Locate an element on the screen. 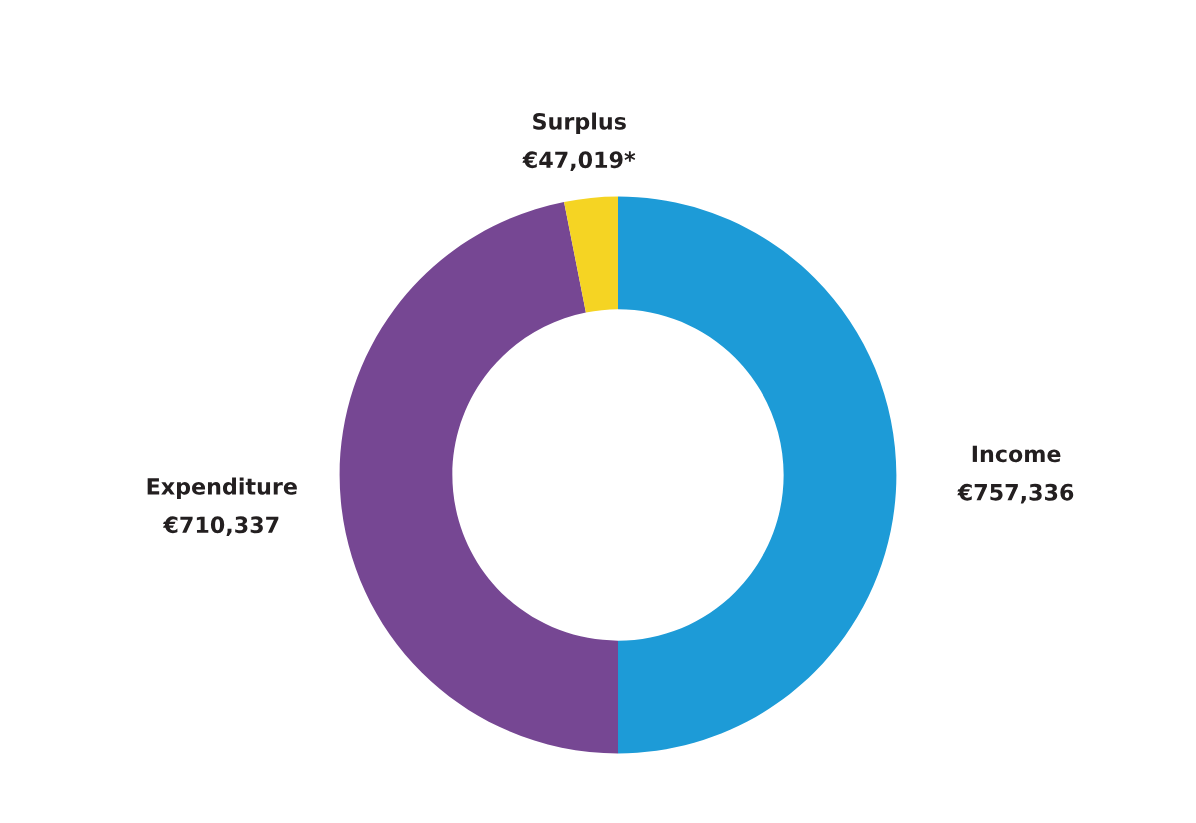 The image size is (1196, 823). donut-slice is located at coordinates (591, 254).